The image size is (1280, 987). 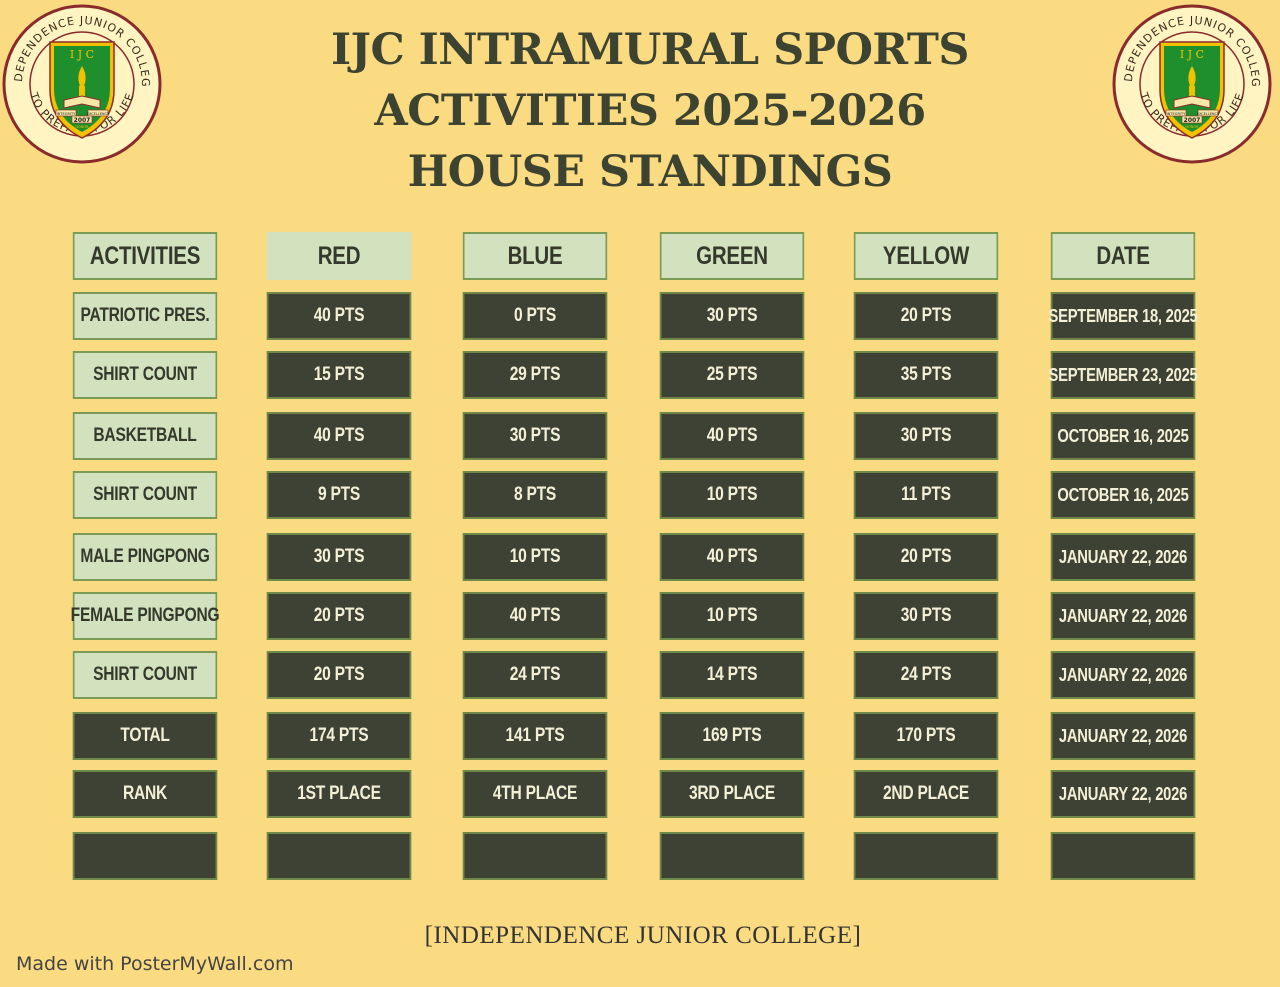 What do you see at coordinates (339, 436) in the screenshot?
I see `cell-basketball-red: 40 PTS` at bounding box center [339, 436].